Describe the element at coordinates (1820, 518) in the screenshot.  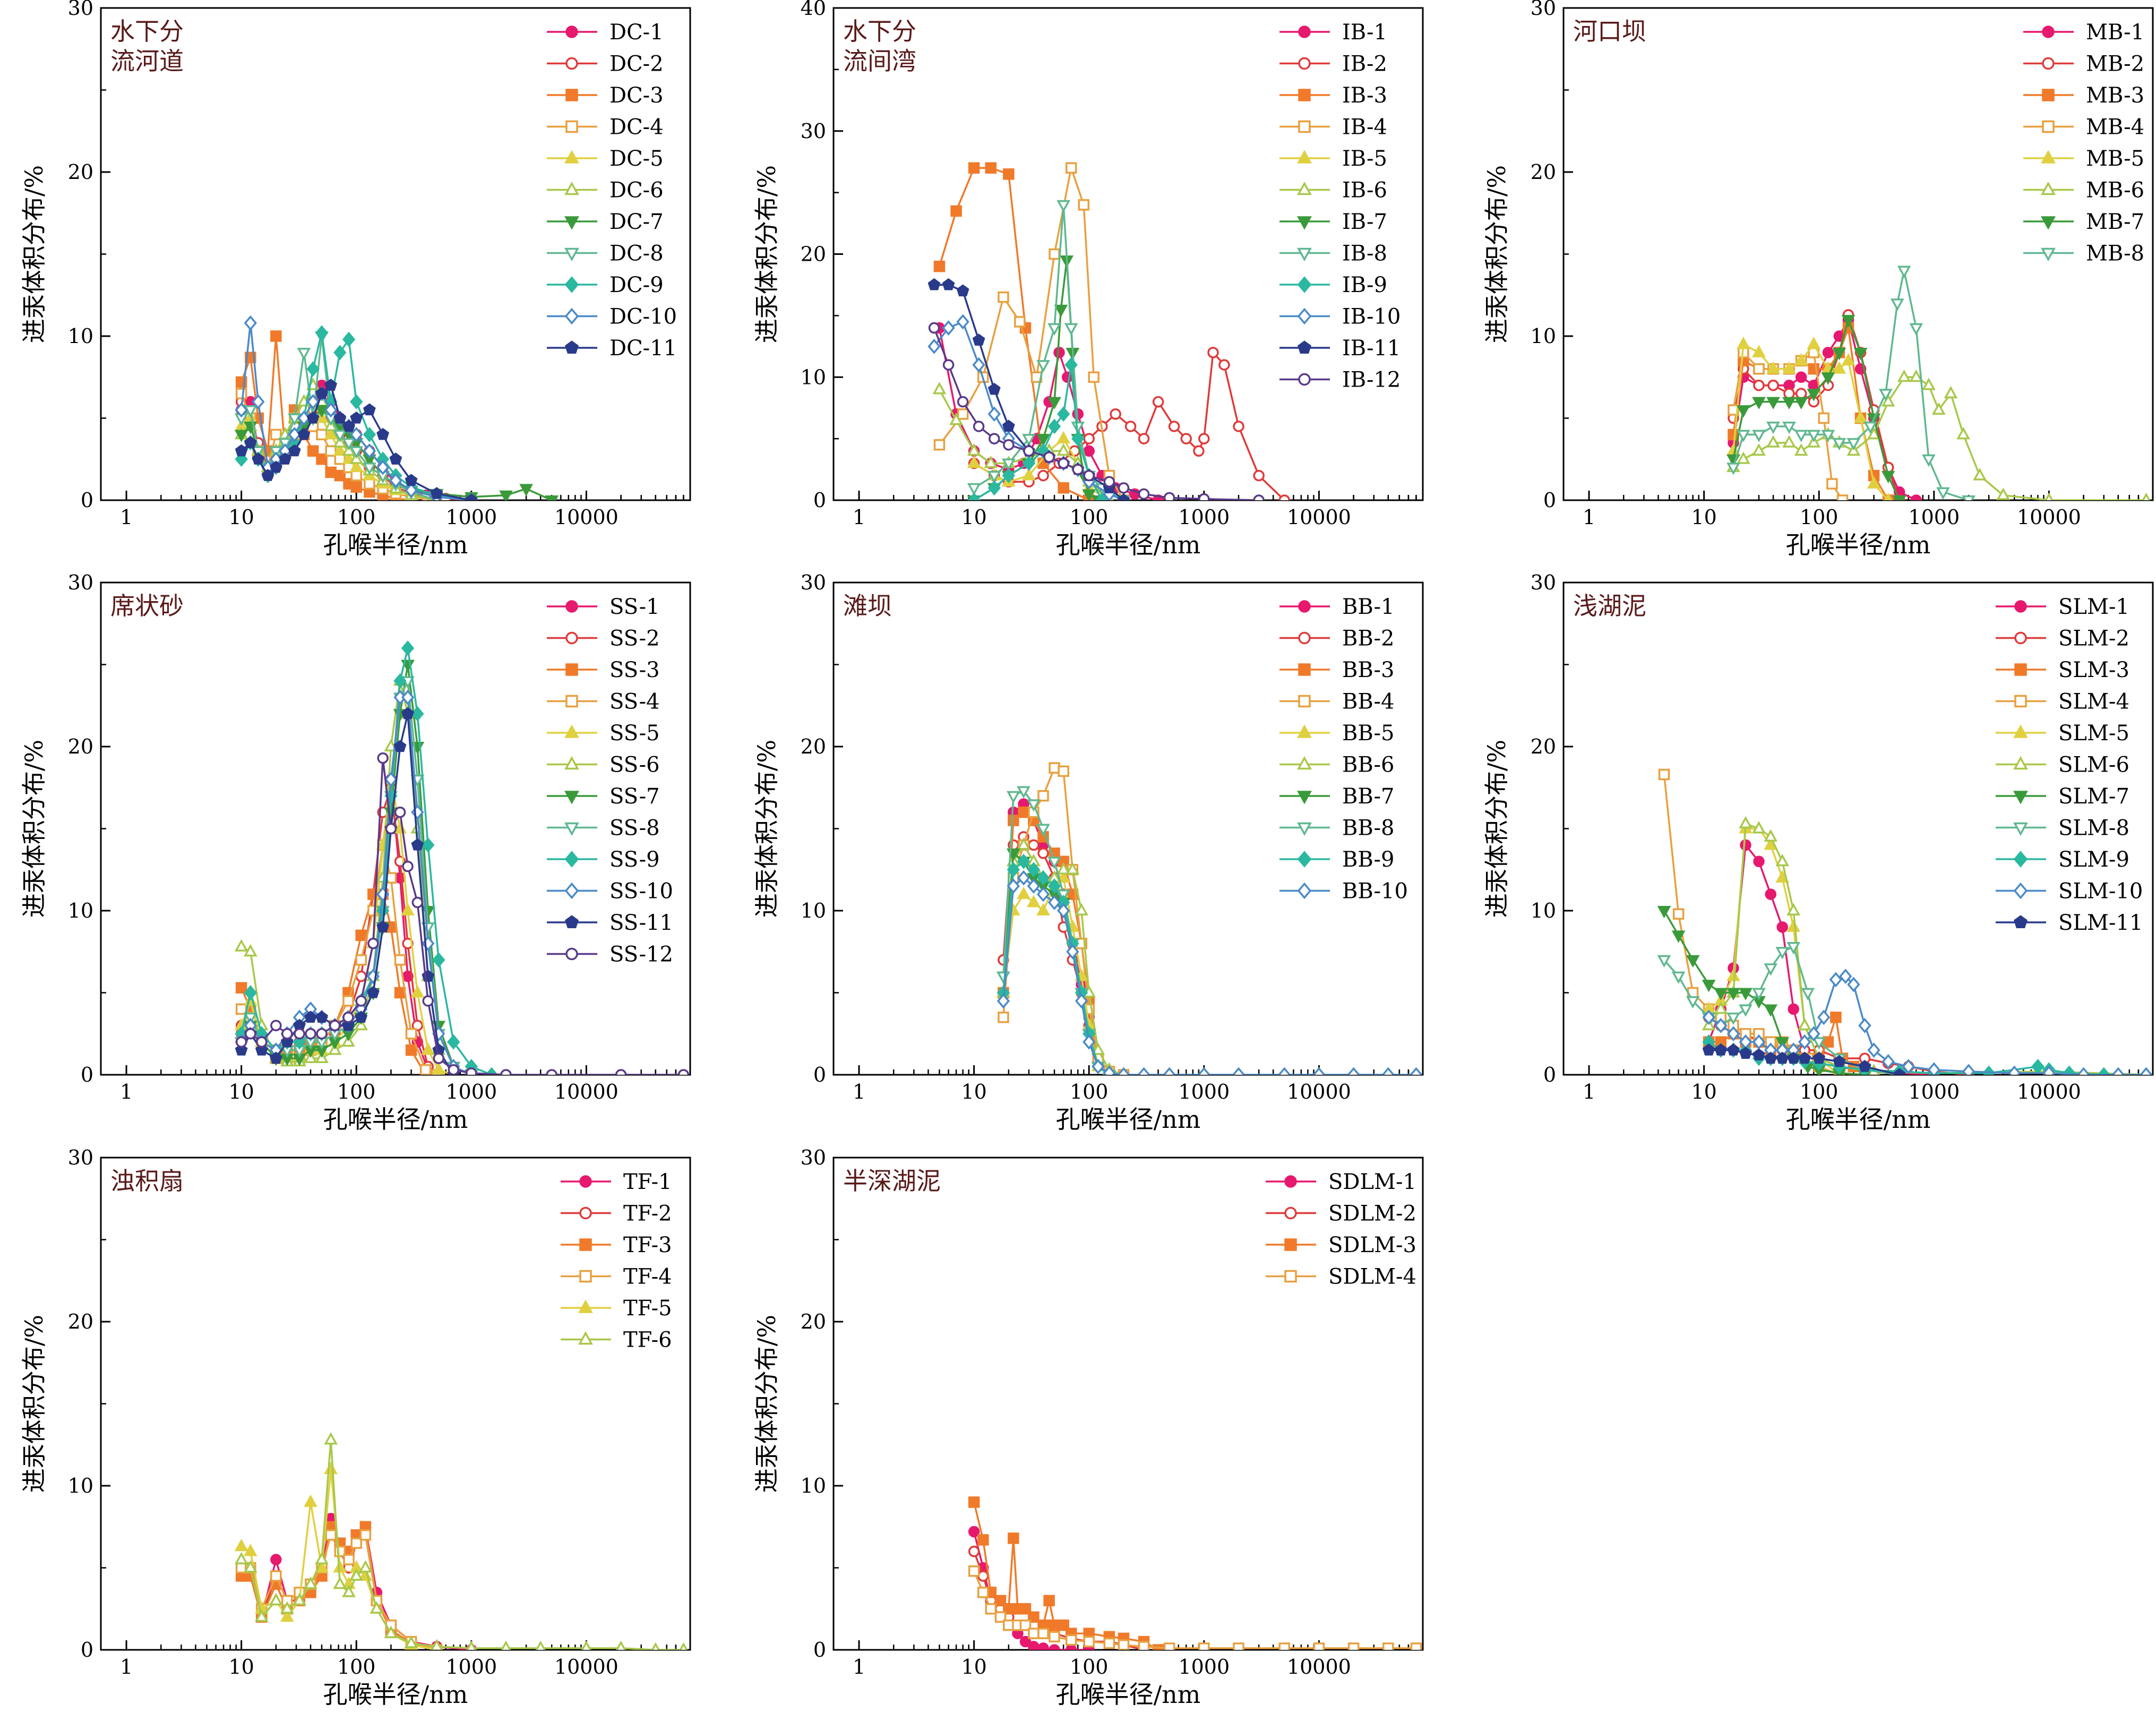
I see `x-tick-label: 100` at that location.